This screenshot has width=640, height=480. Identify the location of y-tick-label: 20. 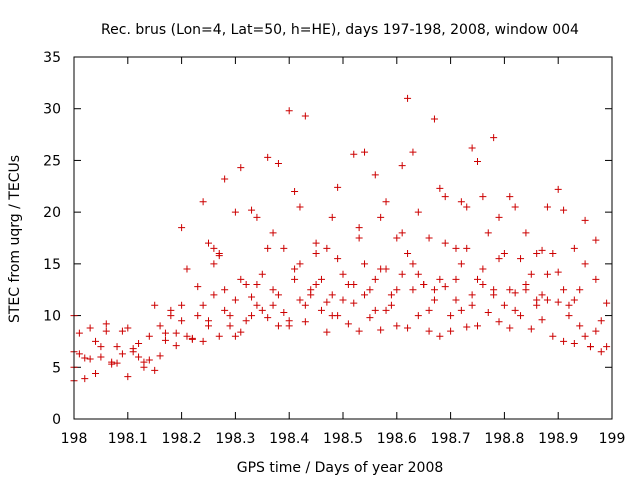
(52, 213).